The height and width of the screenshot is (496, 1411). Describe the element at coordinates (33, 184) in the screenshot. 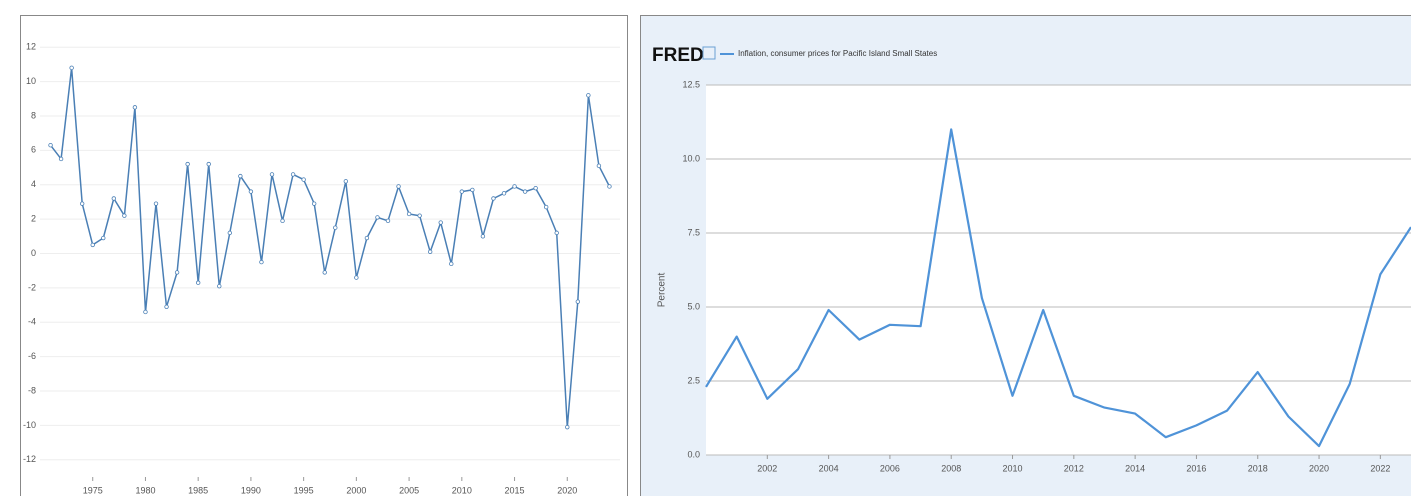

I see `y-tick-label: 4` at that location.